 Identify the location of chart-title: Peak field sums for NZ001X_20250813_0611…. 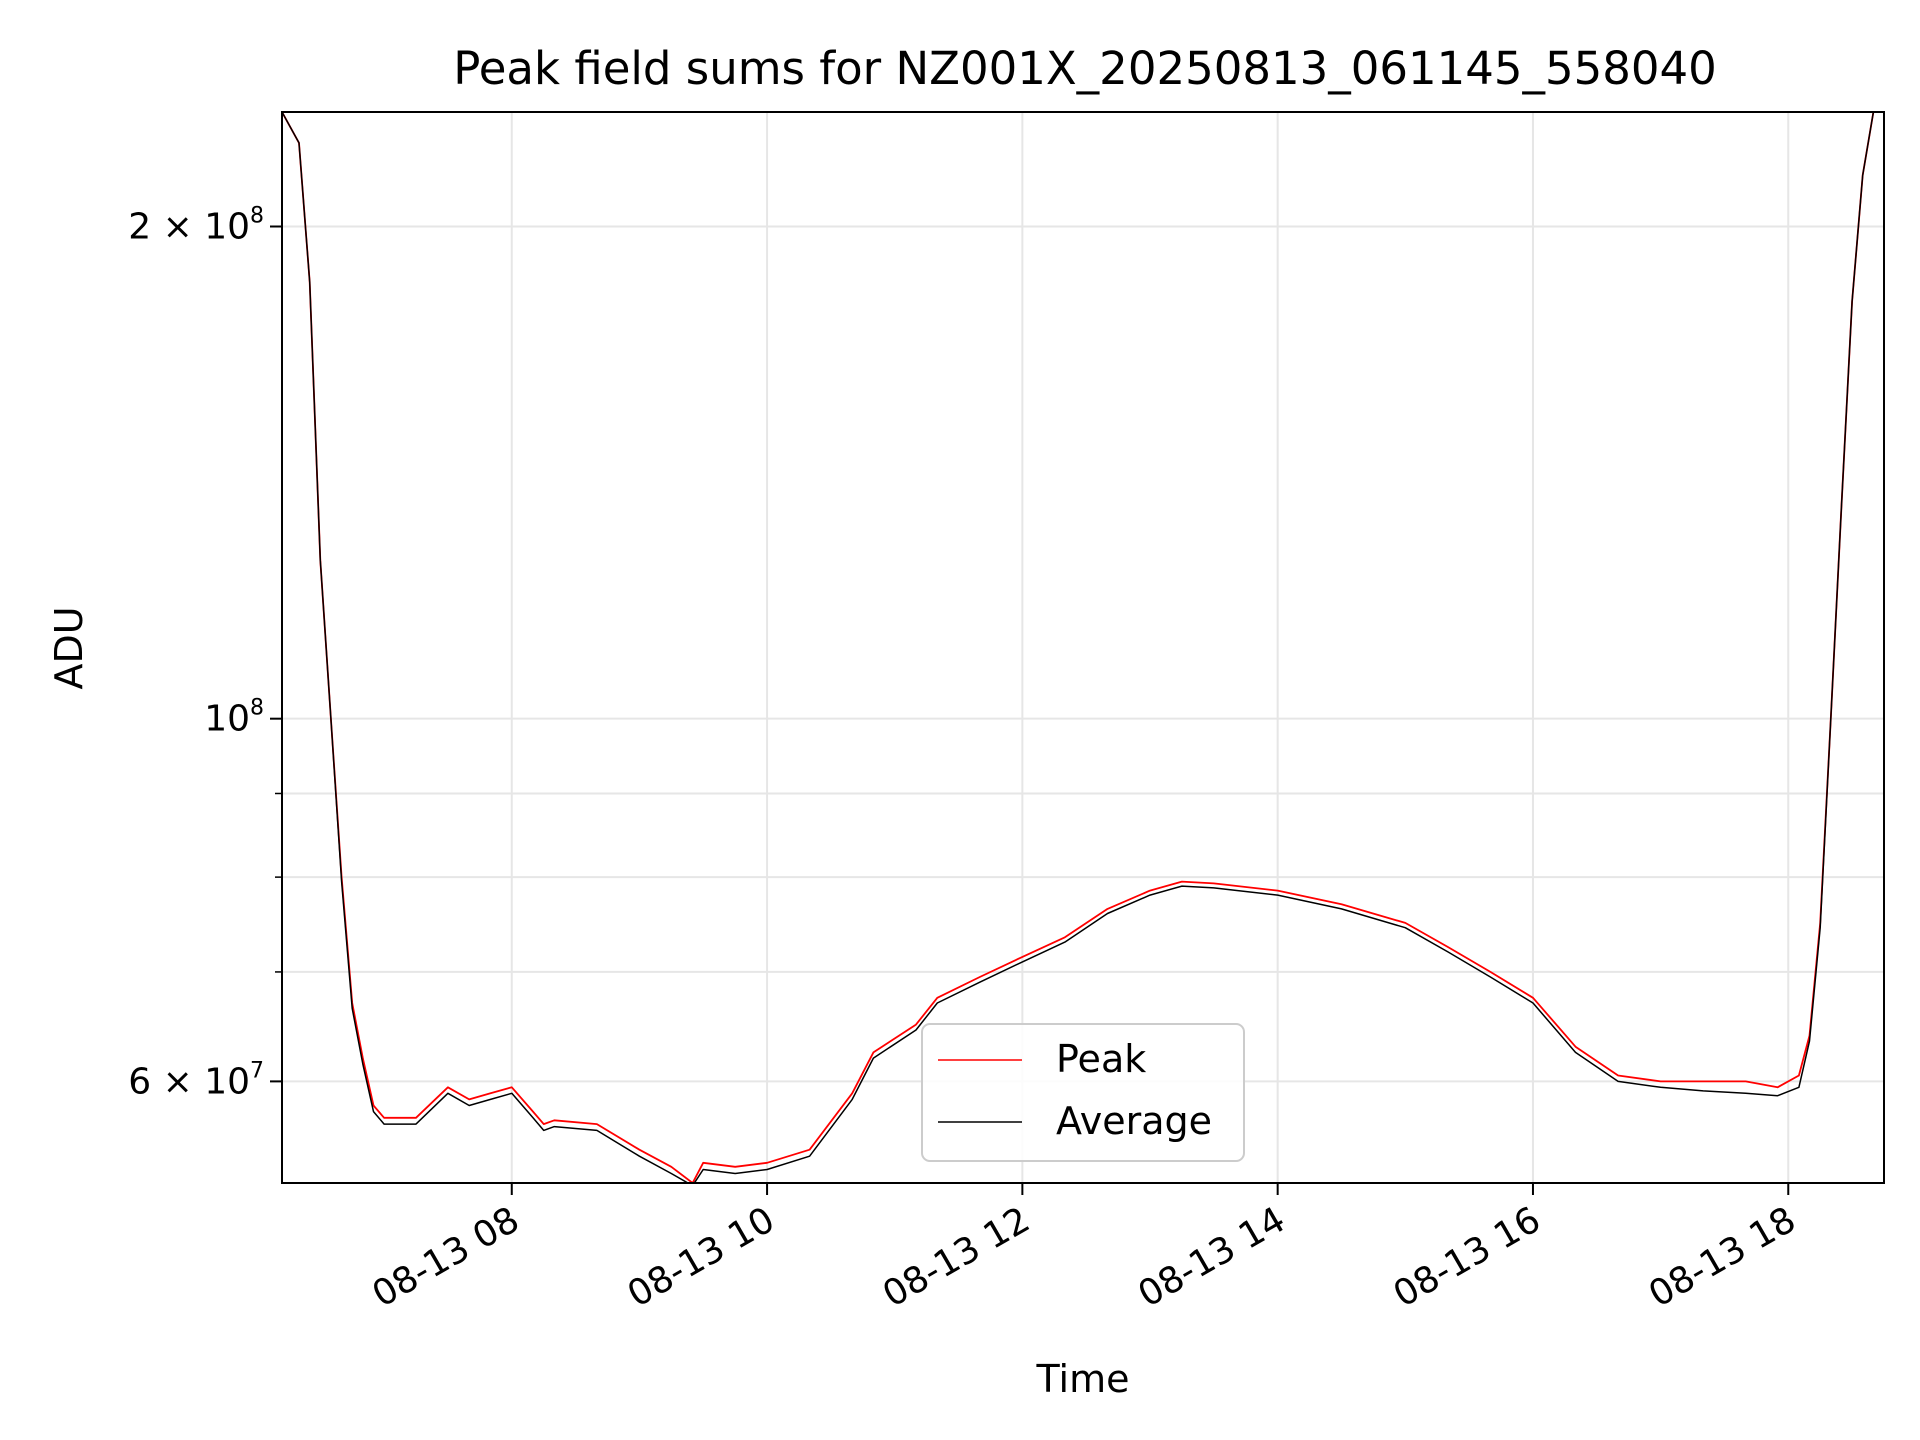
(1085, 68).